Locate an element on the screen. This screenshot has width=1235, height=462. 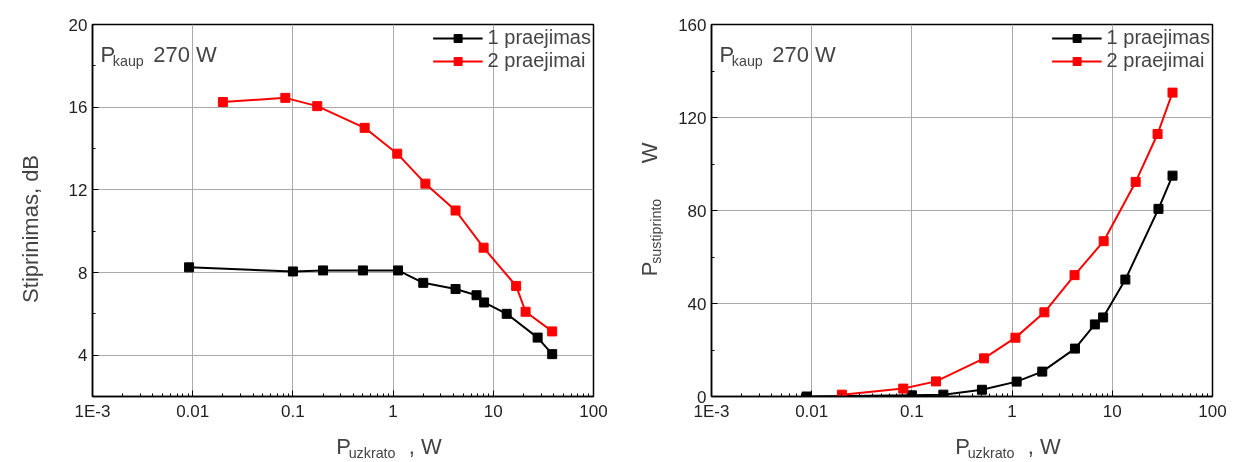
y-tick-label: 16 is located at coordinates (78, 108).